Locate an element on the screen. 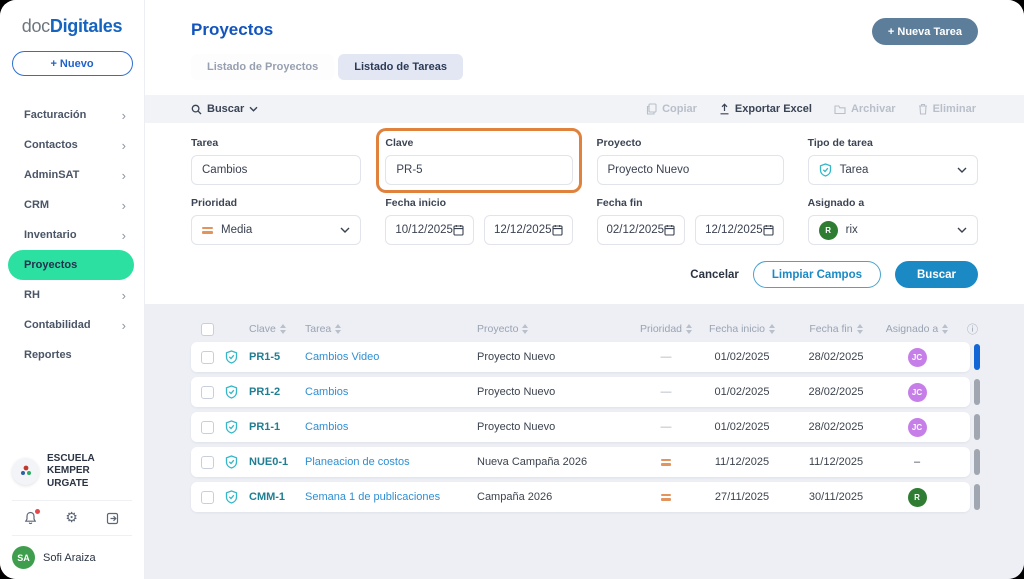 This screenshot has height=579, width=1024. column-header-tarea: Tarea is located at coordinates (323, 329).